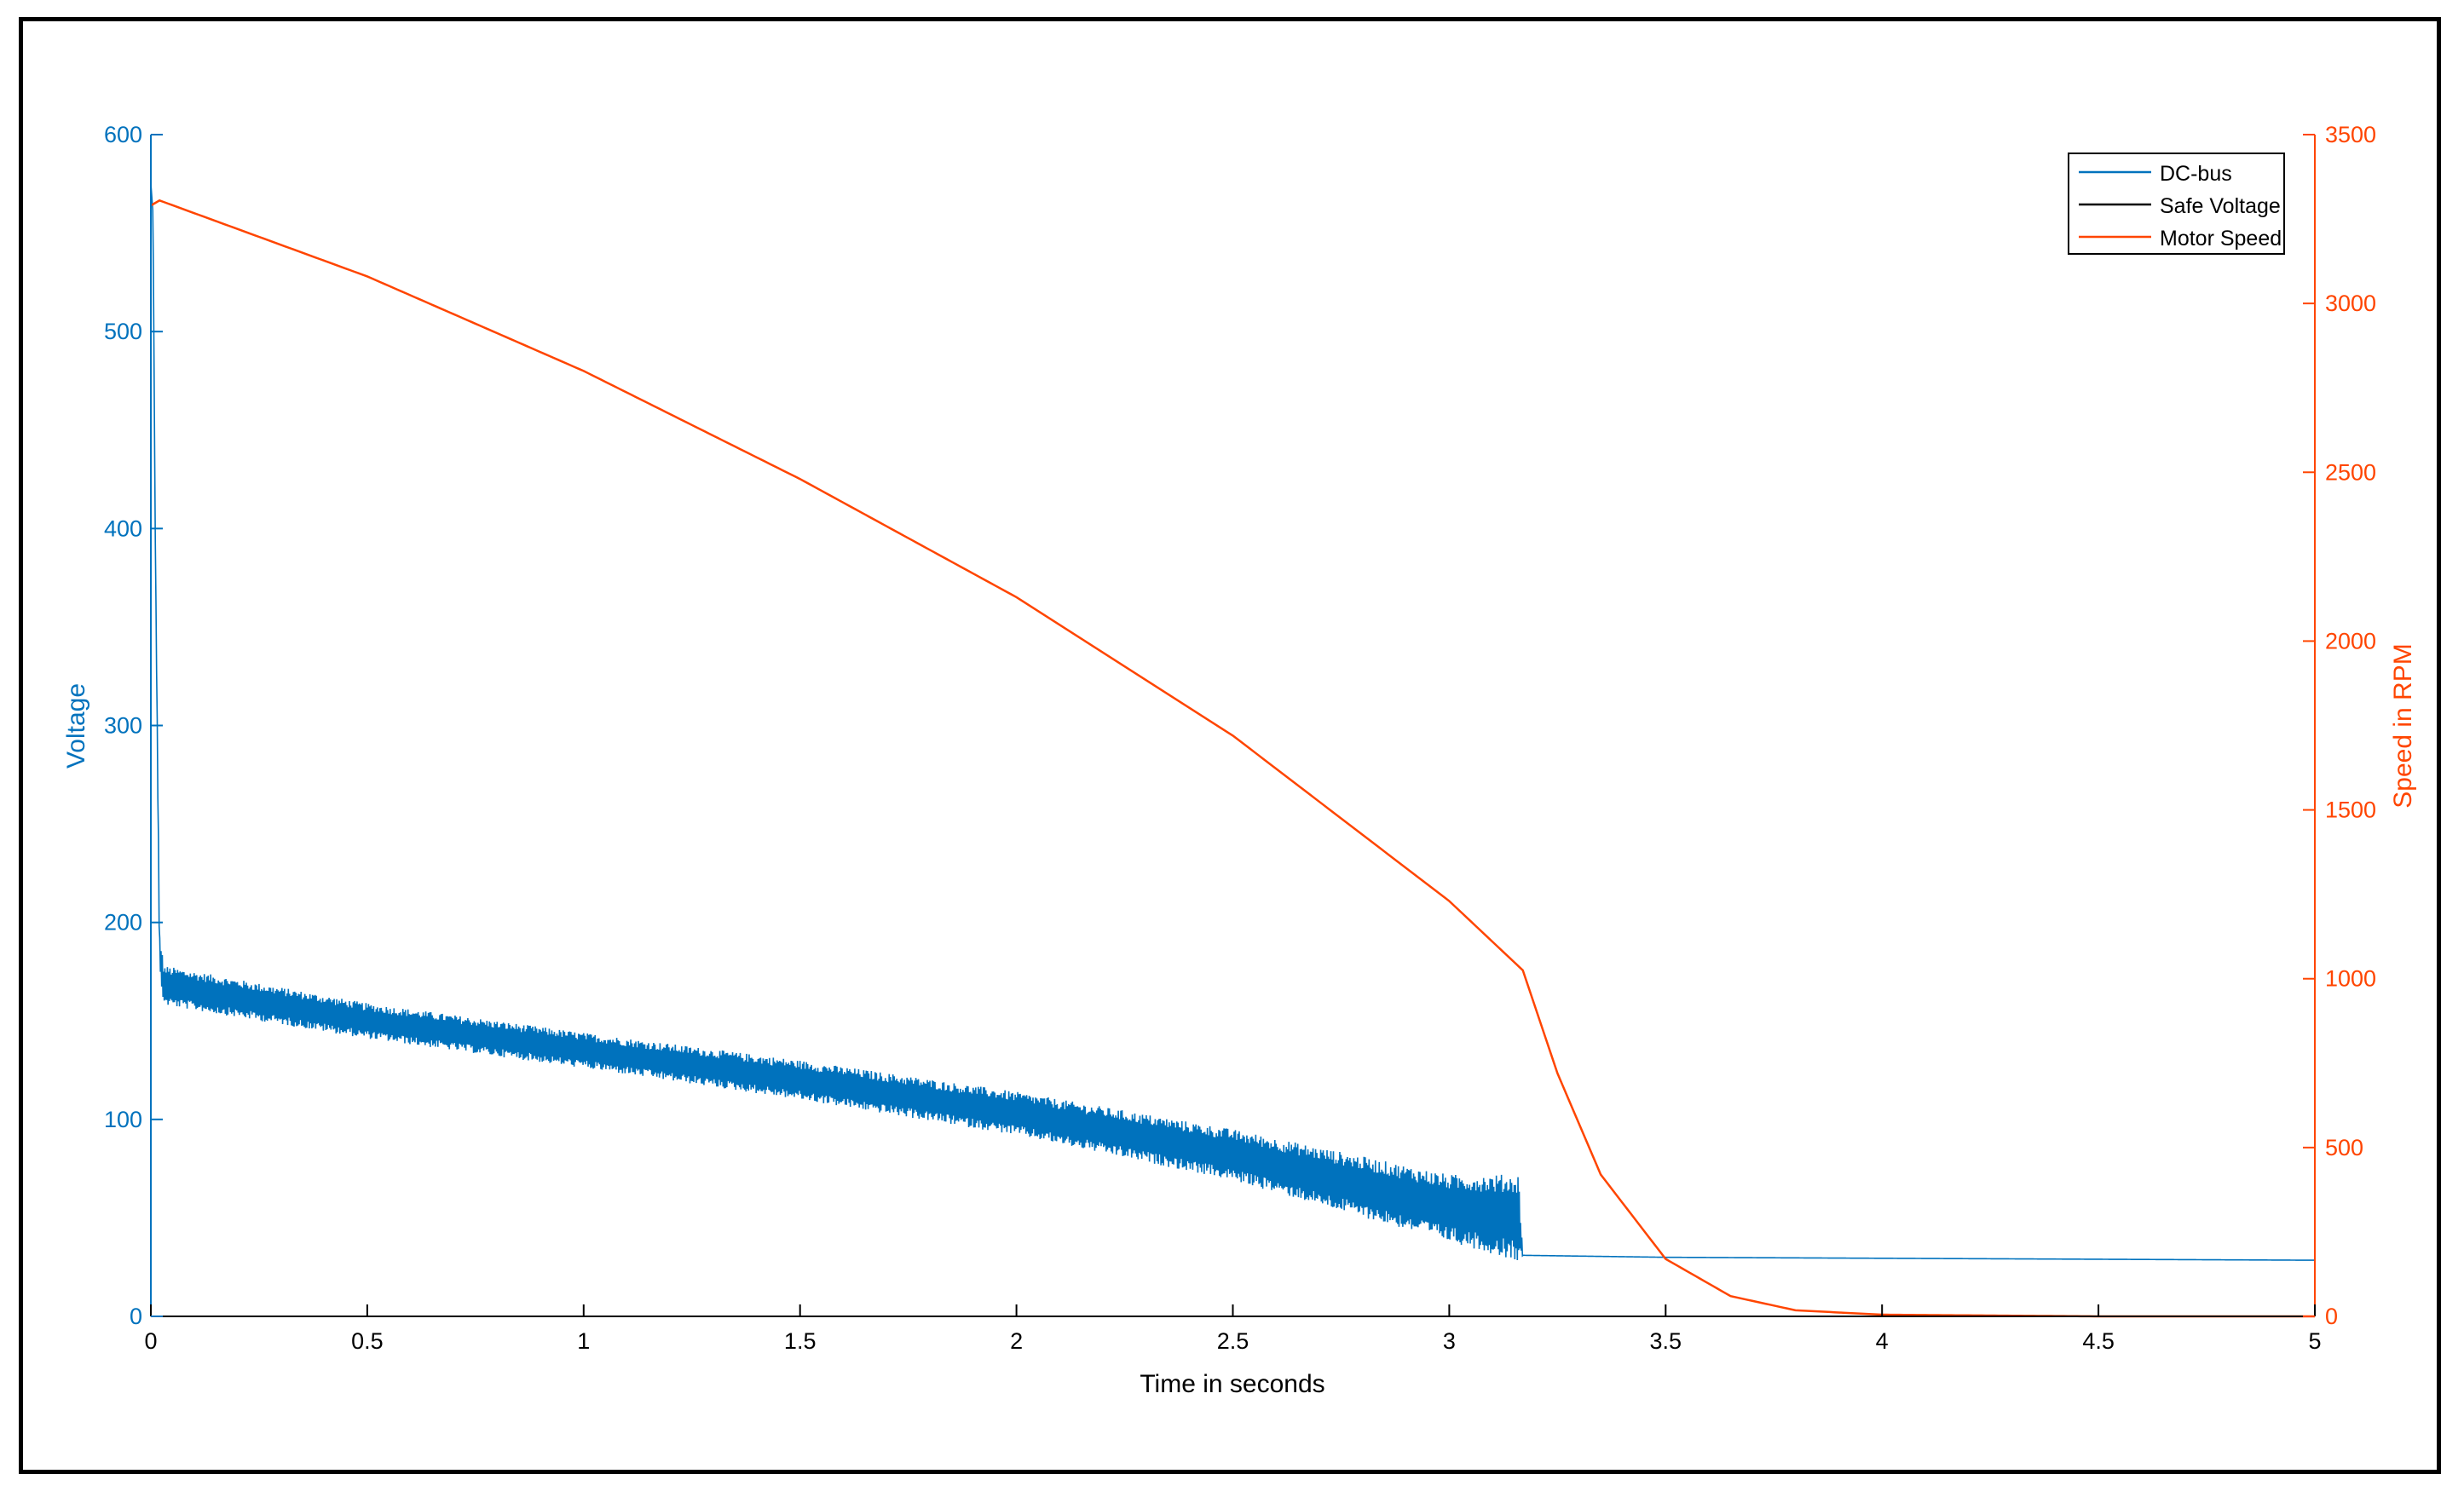  Describe the element at coordinates (1232, 1384) in the screenshot. I see `x-axis-label: Time in seconds` at that location.